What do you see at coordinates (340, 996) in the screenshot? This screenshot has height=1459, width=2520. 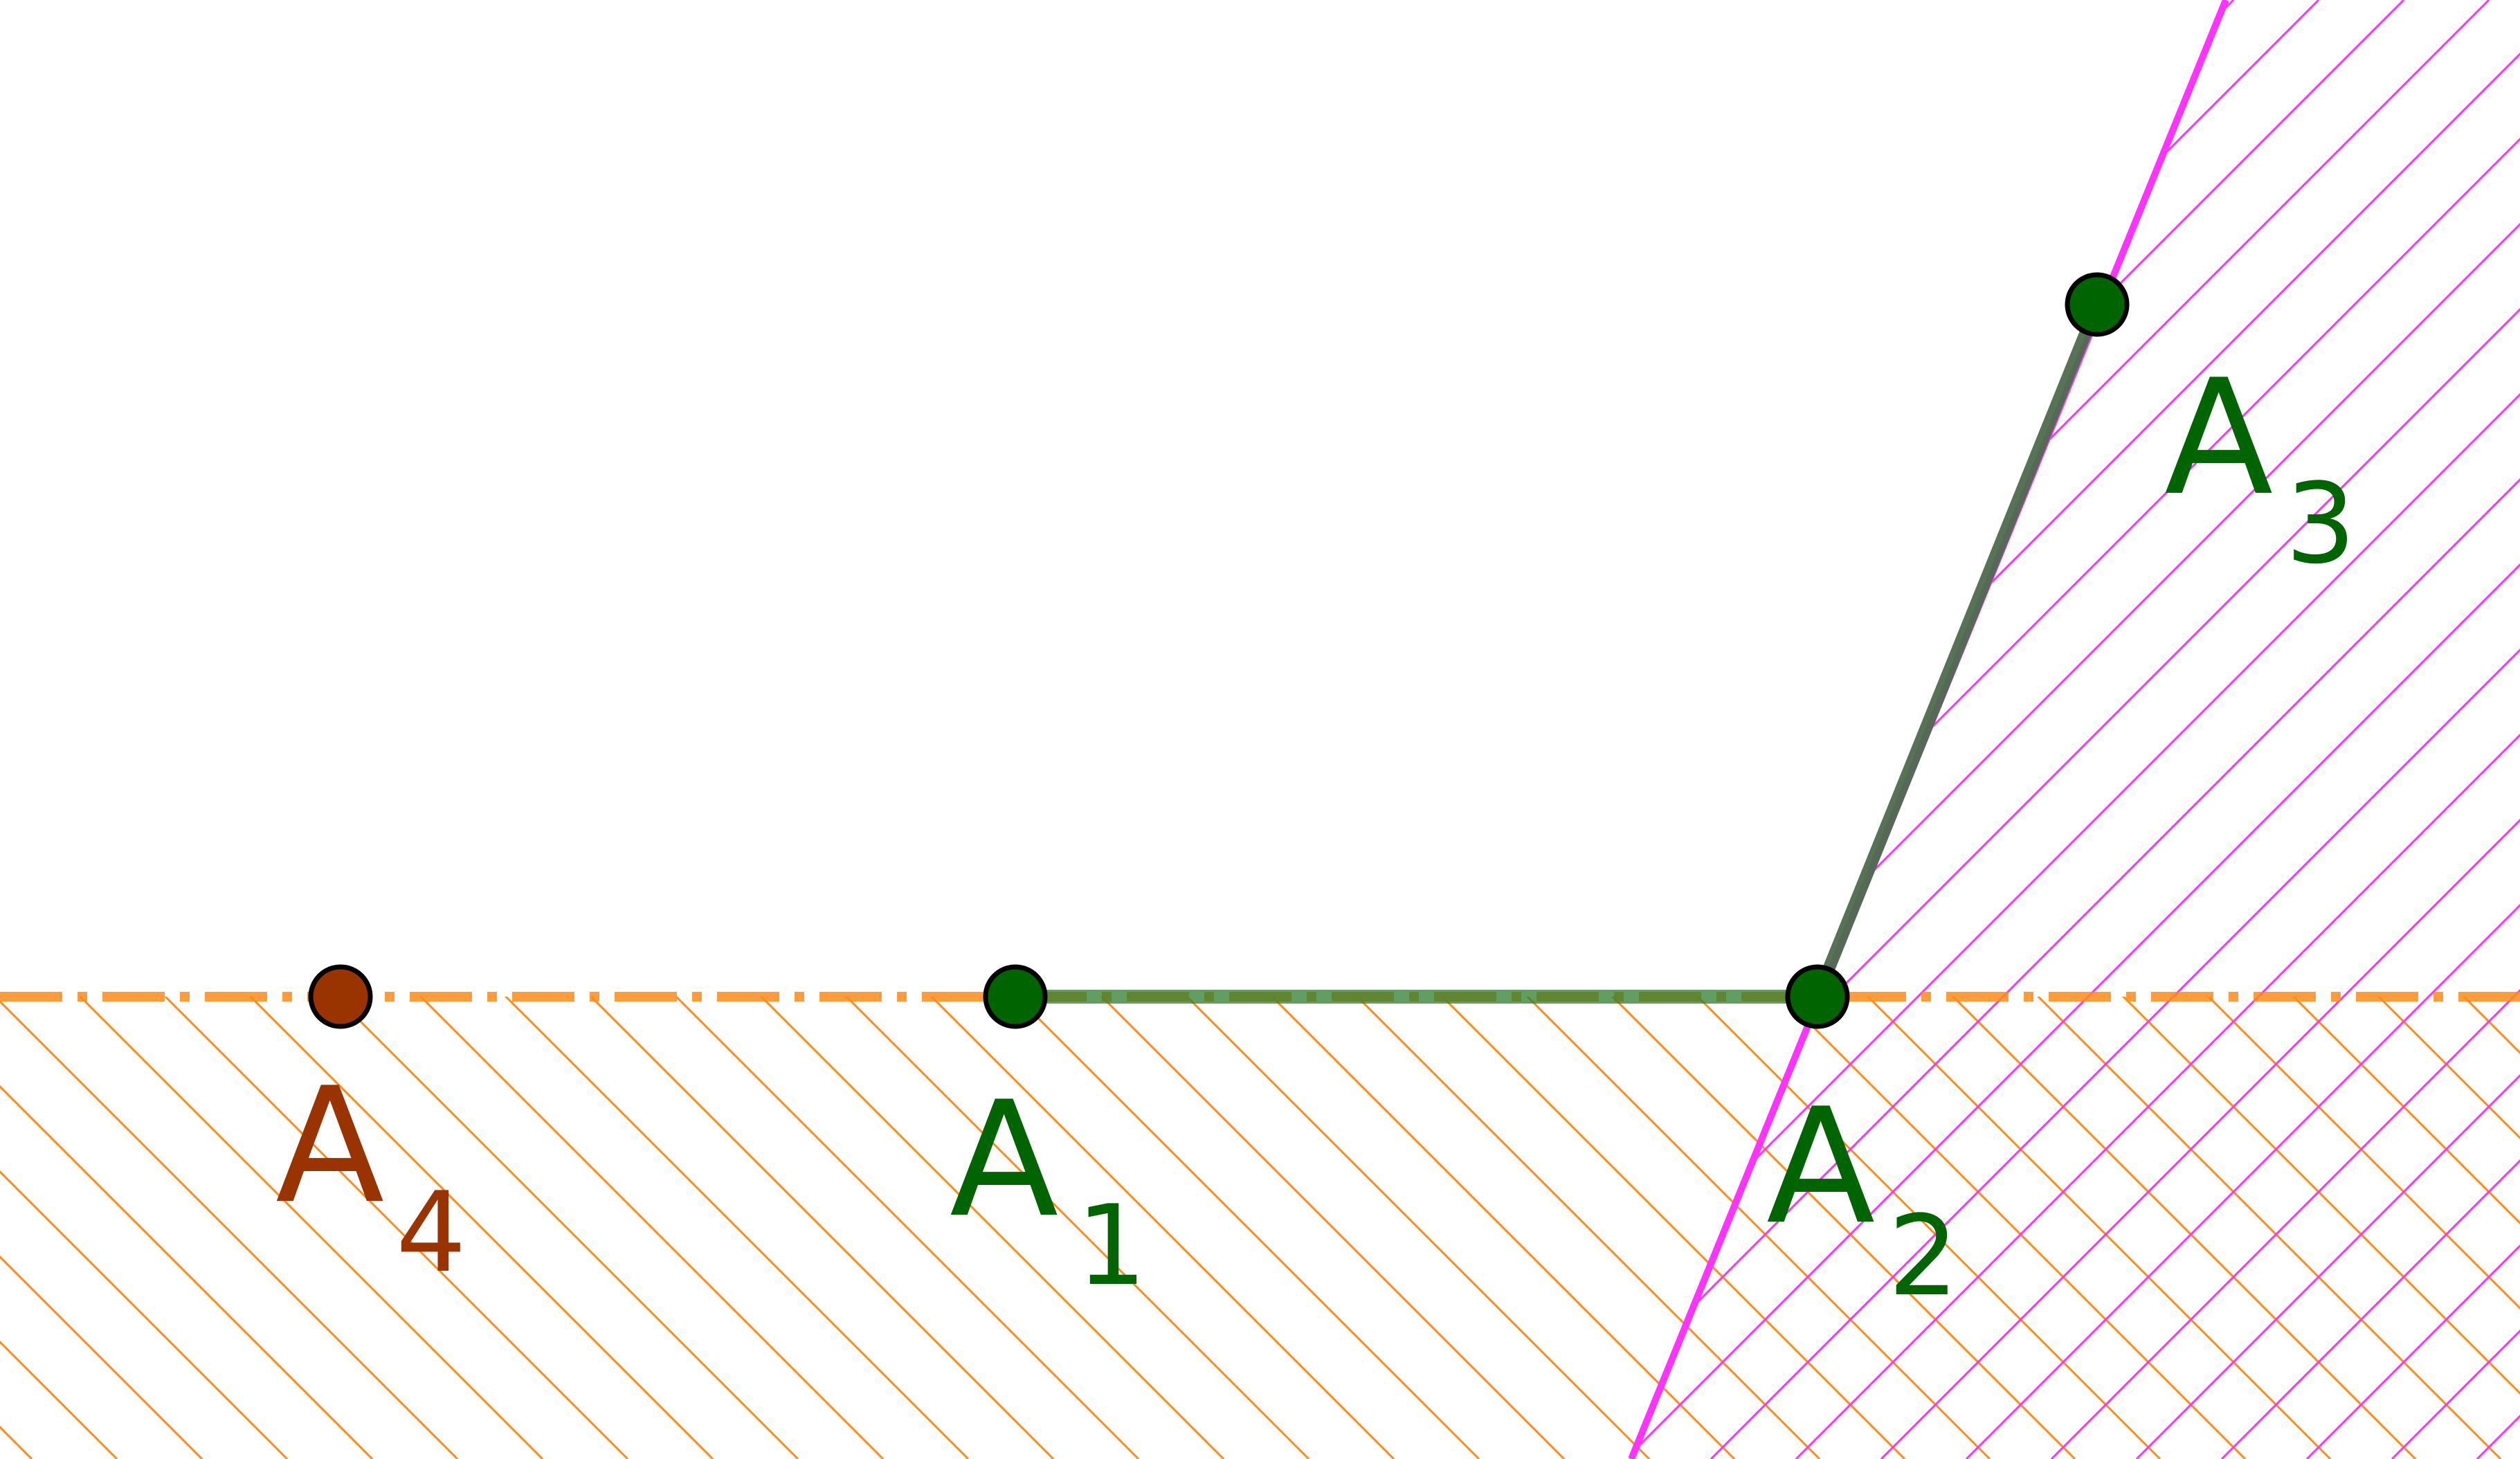 I see `point-a4` at bounding box center [340, 996].